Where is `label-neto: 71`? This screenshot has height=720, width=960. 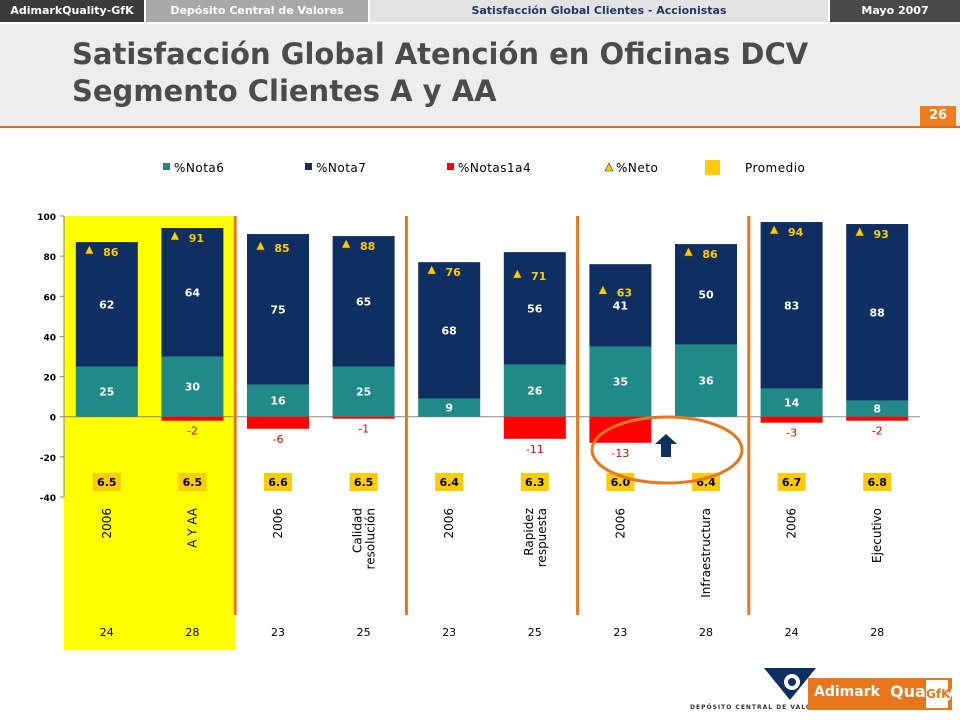
label-neto: 71 is located at coordinates (538, 276).